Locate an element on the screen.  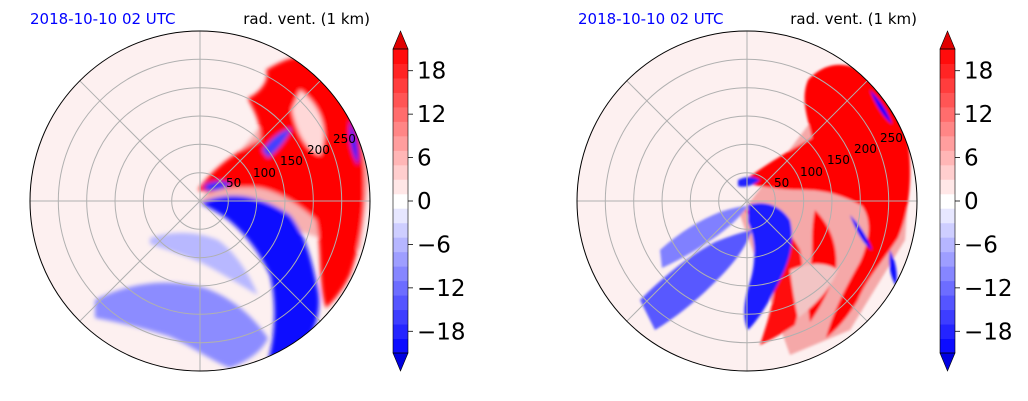
radial-tick-left-1: 50 is located at coordinates (233, 183).